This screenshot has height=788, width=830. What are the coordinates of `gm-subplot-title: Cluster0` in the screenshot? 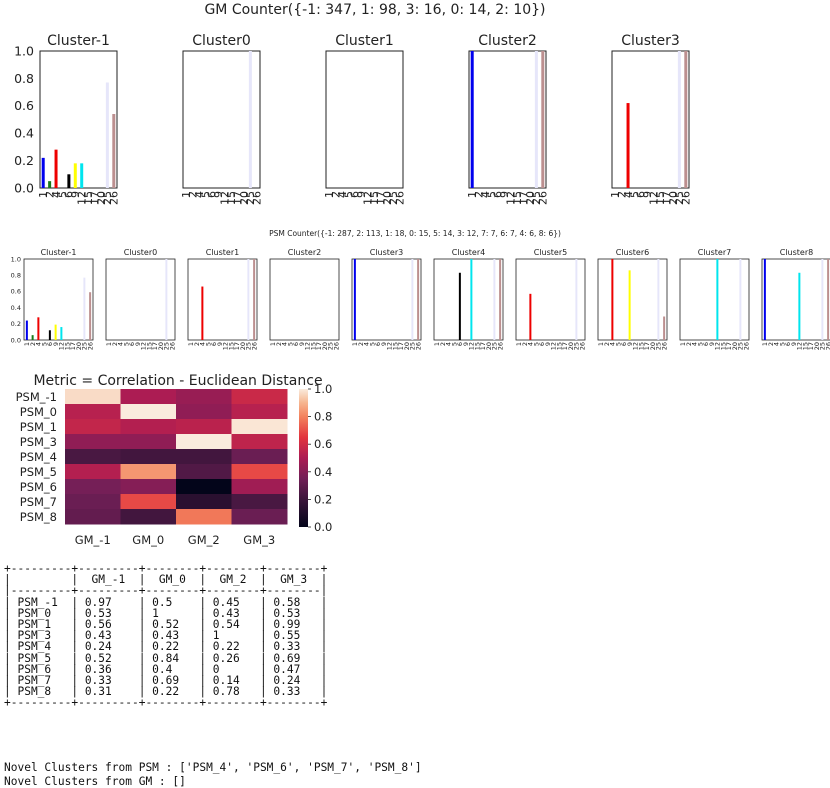 It's located at (221, 41).